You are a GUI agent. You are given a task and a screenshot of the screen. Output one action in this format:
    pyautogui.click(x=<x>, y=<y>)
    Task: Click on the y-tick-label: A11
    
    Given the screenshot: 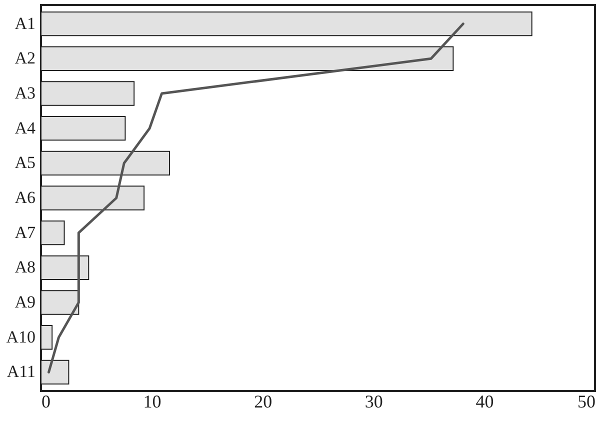 What is the action you would take?
    pyautogui.click(x=21, y=372)
    